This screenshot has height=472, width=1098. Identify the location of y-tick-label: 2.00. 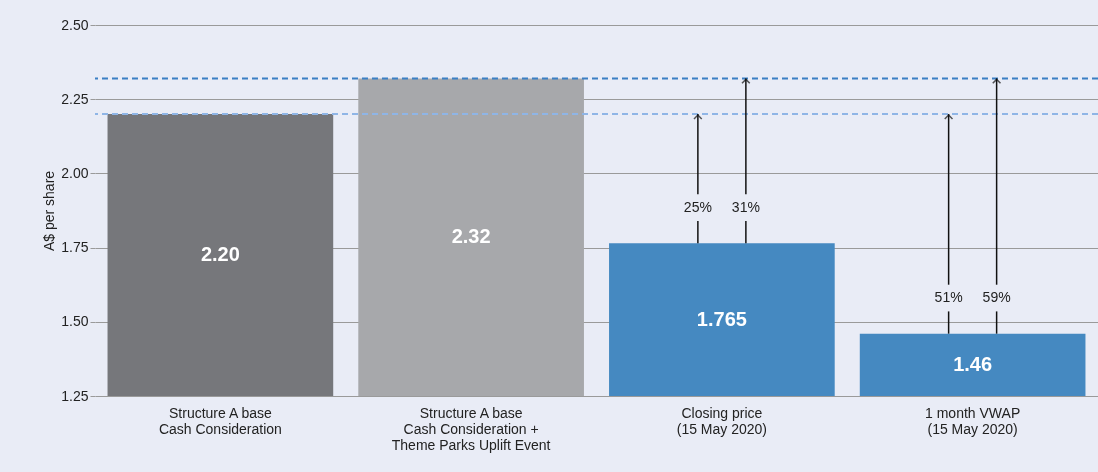
(75, 172).